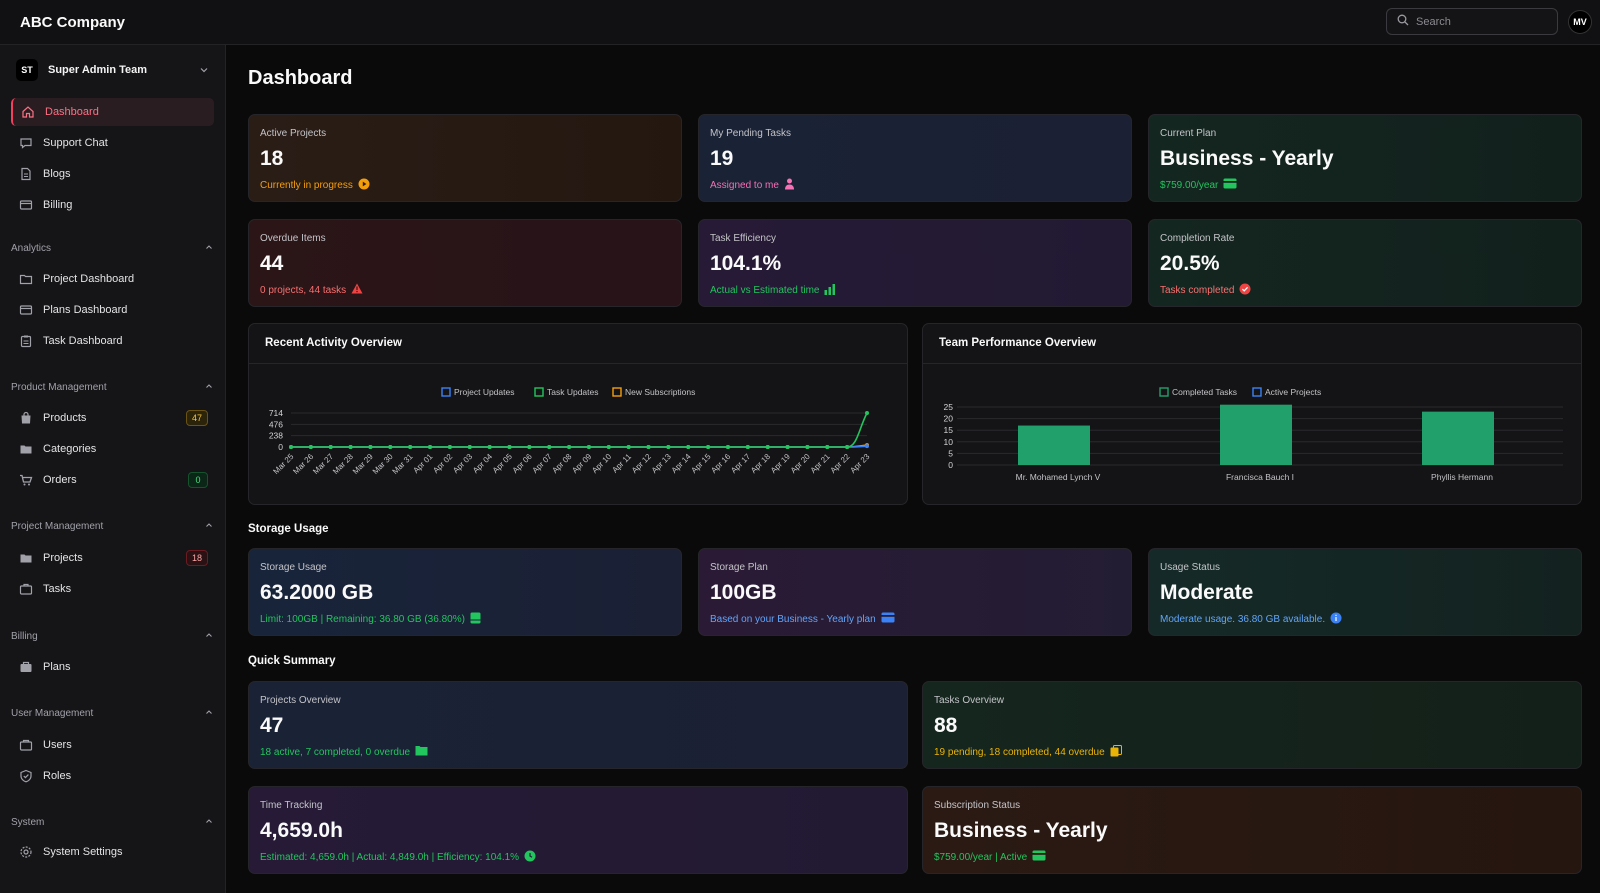  Describe the element at coordinates (26, 776) in the screenshot. I see `shield-check-icon` at that location.